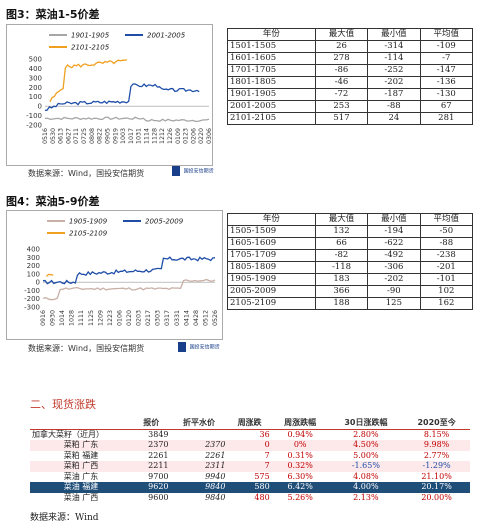 This screenshot has height=529, width=500. What do you see at coordinates (76, 136) in the screenshot?
I see `x-tick-label: 0711` at bounding box center [76, 136].